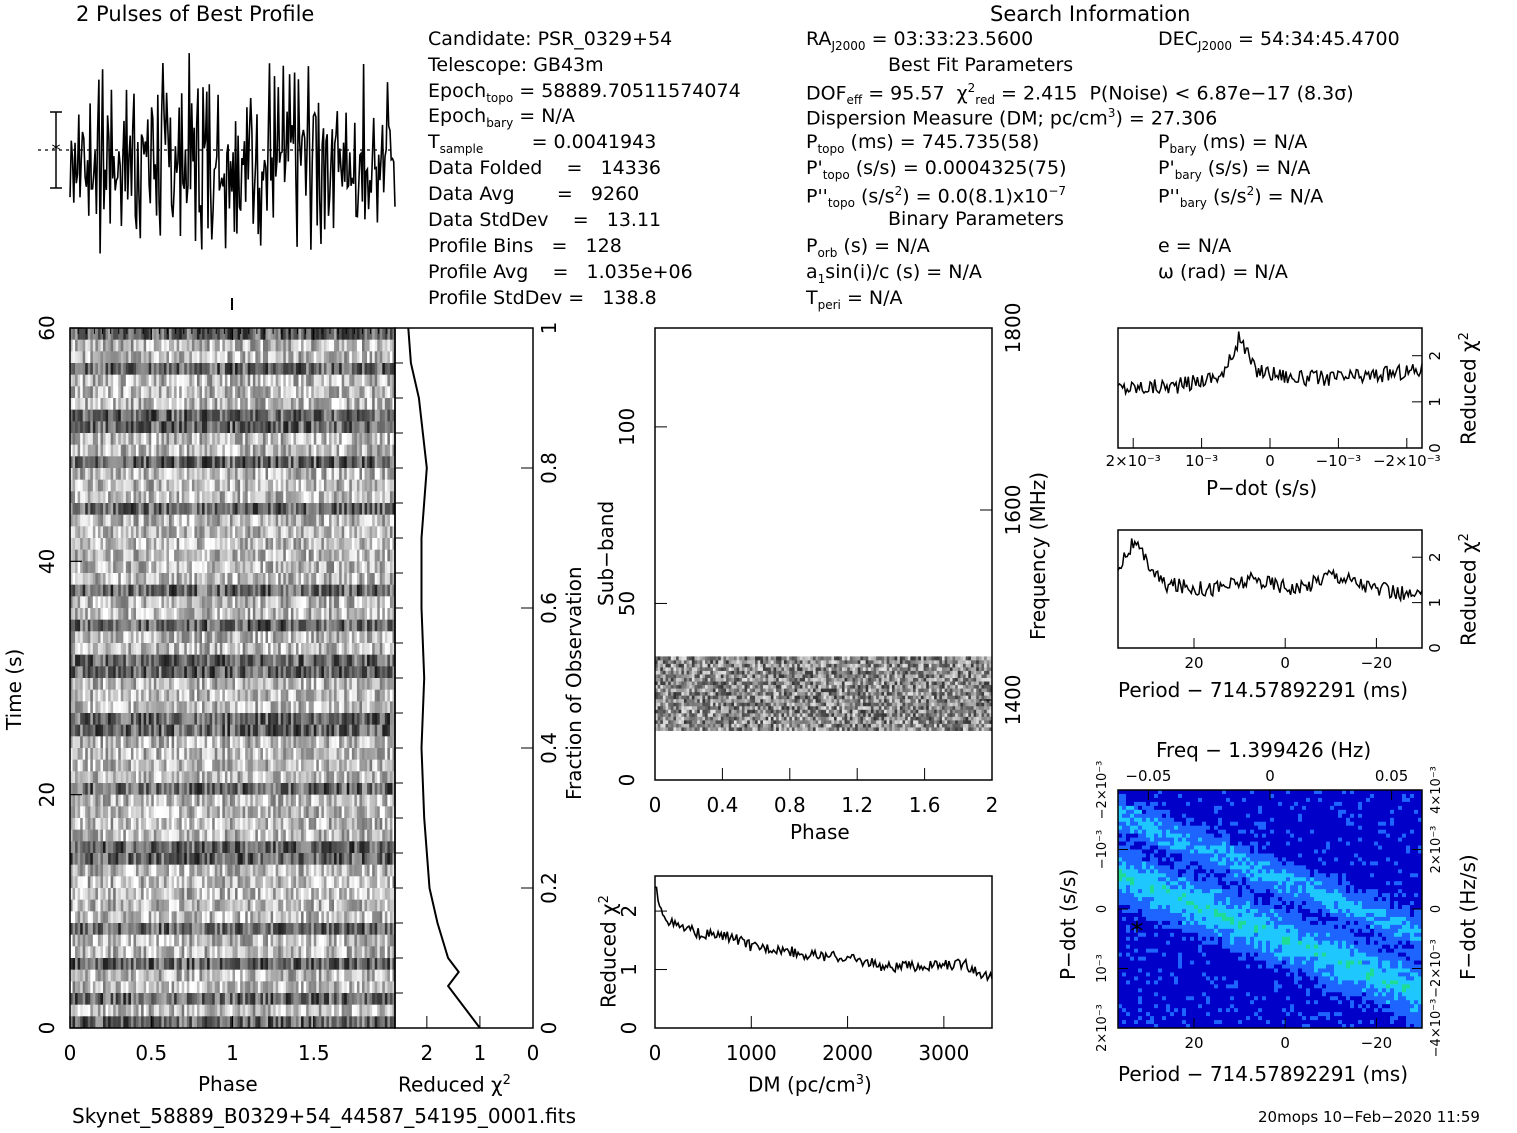 The height and width of the screenshot is (1133, 1517). Describe the element at coordinates (426, 1053) in the screenshot. I see `chi-tick-label: 2` at that location.